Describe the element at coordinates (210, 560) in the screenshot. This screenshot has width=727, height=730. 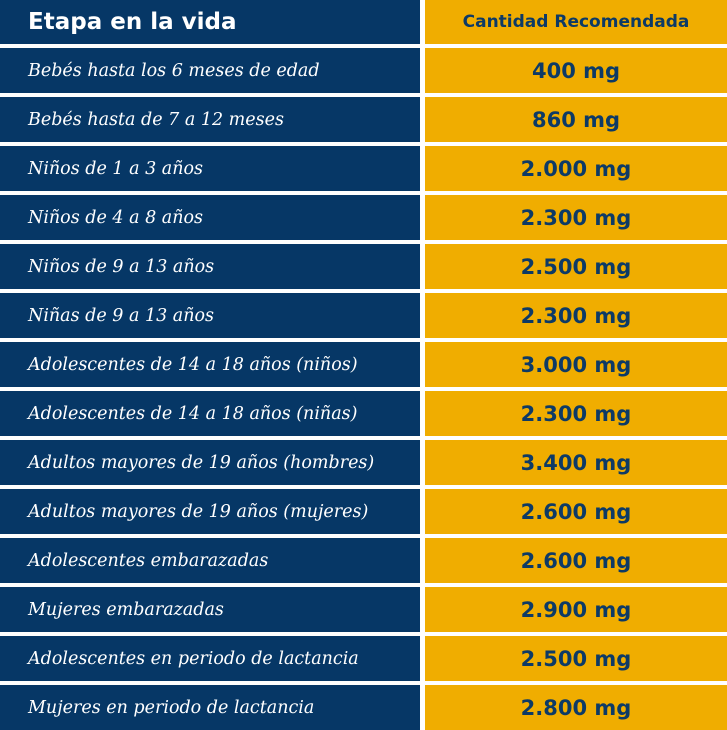
I see `row-stage: Adolescentes embarazadas` at that location.